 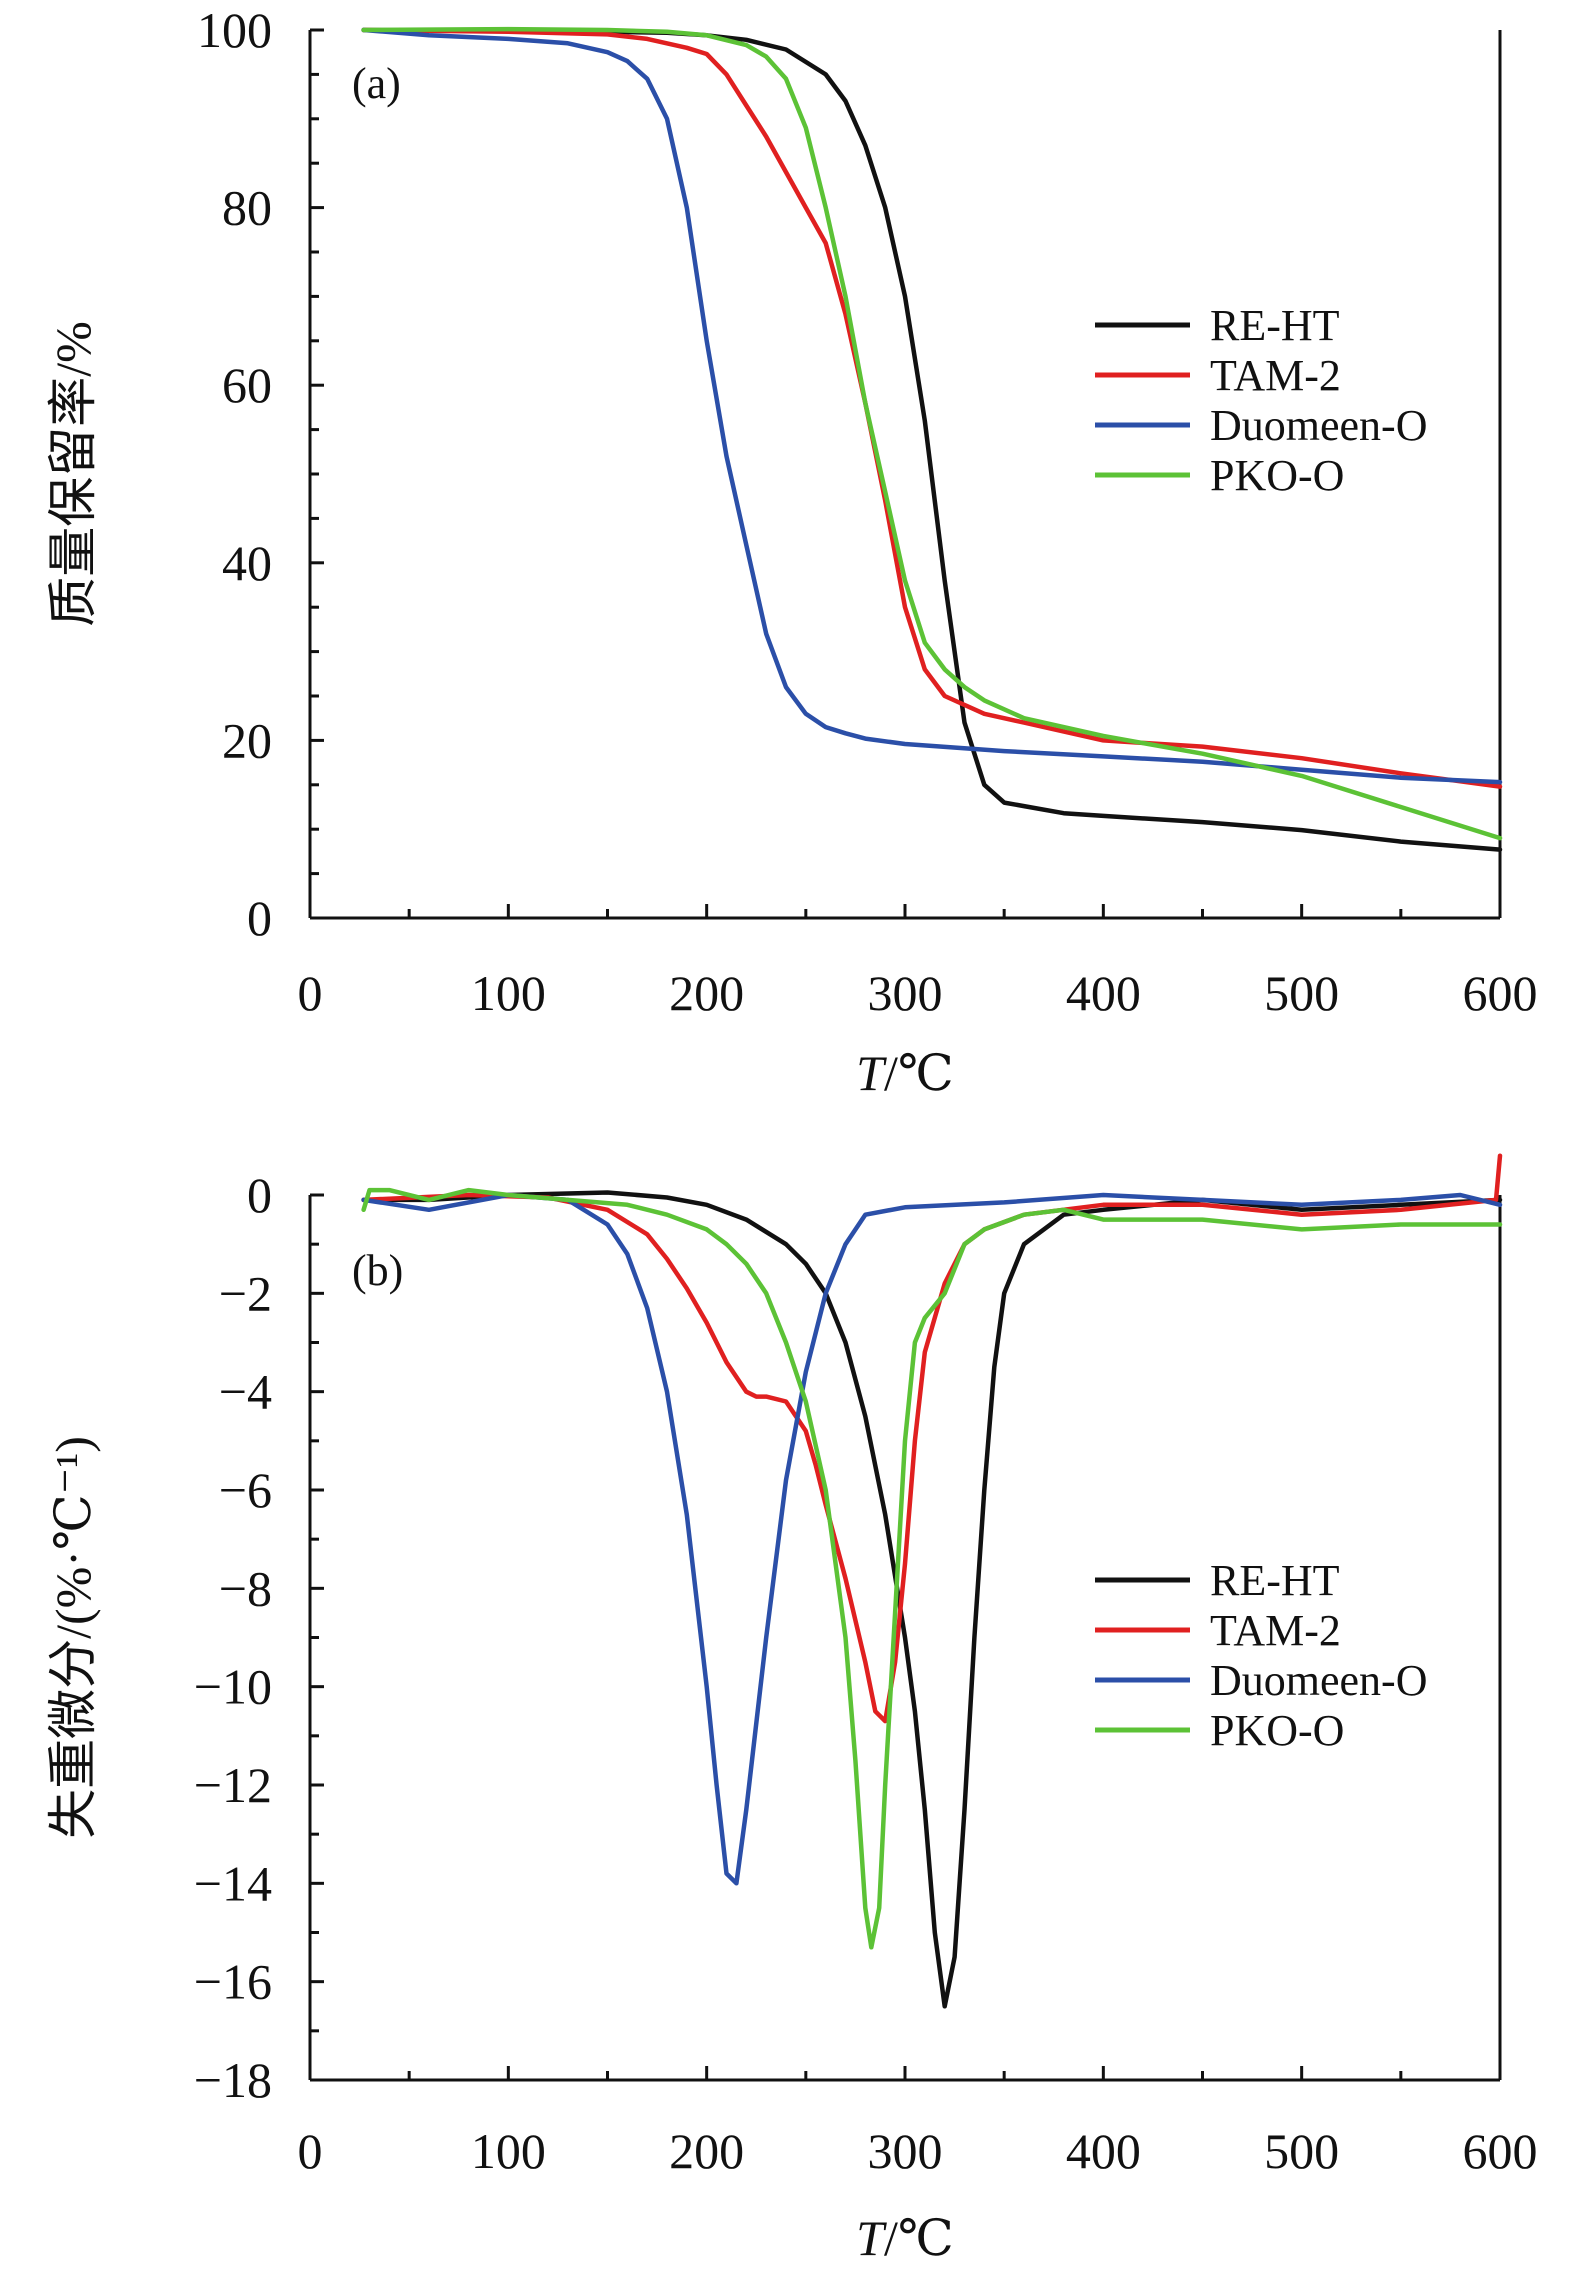 What do you see at coordinates (233, 2080) in the screenshot?
I see `y-tick-label: −18` at bounding box center [233, 2080].